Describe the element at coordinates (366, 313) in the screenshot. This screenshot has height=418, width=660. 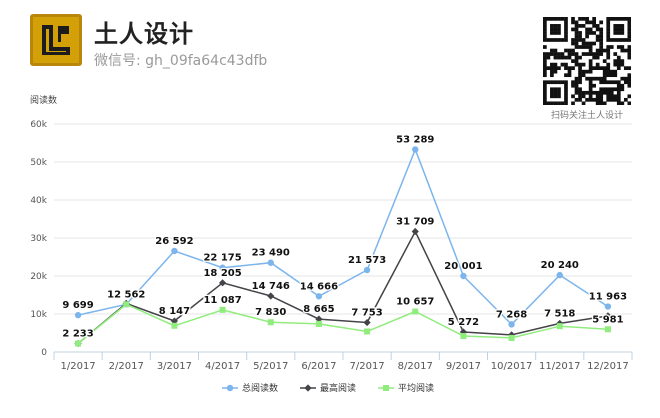
I see `data-label-1: 7 753` at that location.